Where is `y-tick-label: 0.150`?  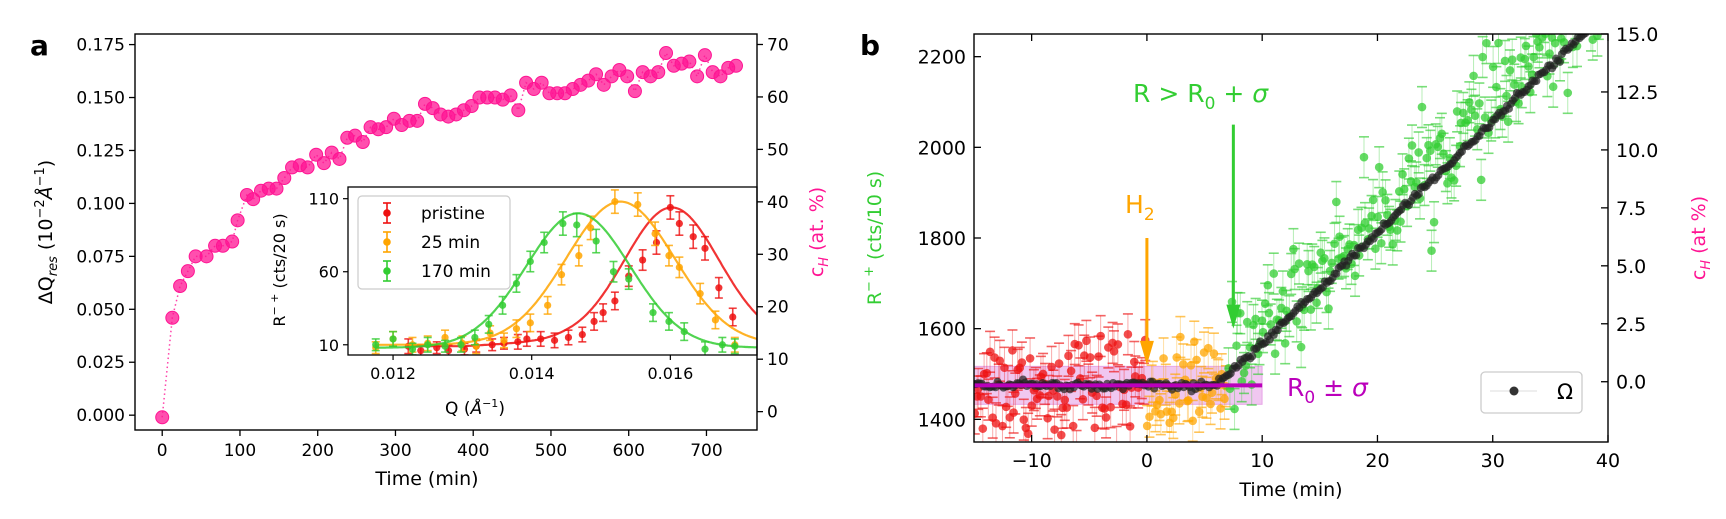 y-tick-label: 0.150 is located at coordinates (100, 99).